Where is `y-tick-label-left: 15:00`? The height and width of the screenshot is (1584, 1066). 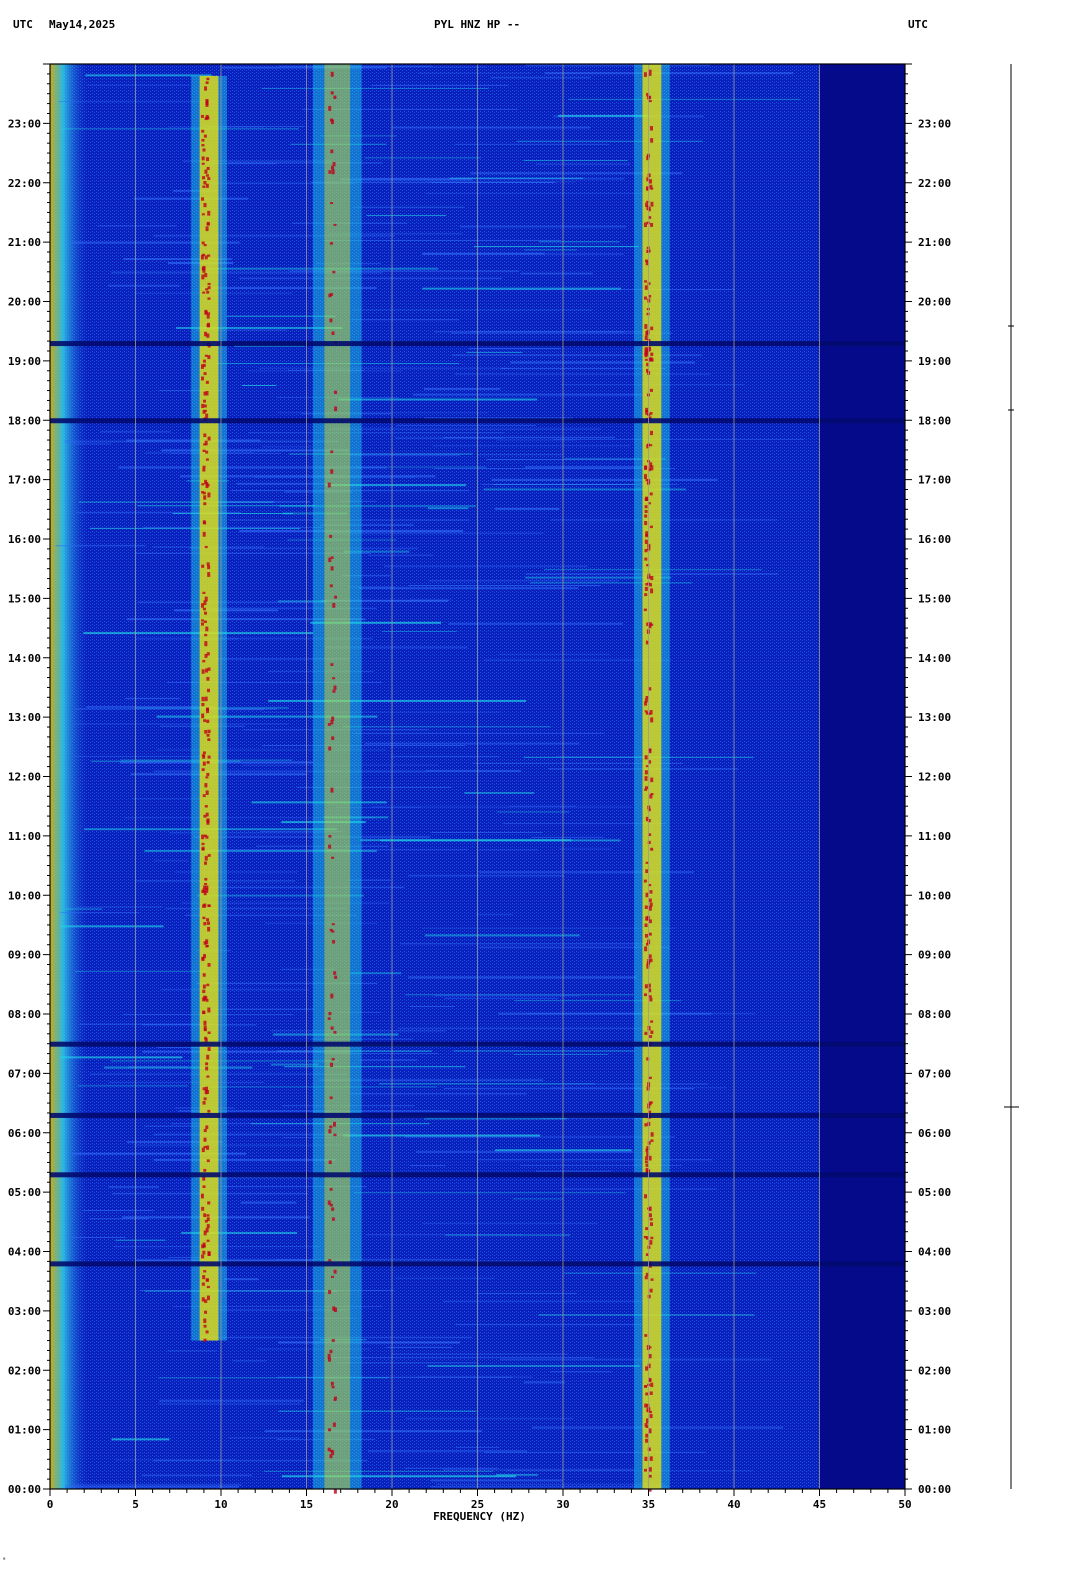
y-tick-label-left: 15:00 is located at coordinates (24, 598).